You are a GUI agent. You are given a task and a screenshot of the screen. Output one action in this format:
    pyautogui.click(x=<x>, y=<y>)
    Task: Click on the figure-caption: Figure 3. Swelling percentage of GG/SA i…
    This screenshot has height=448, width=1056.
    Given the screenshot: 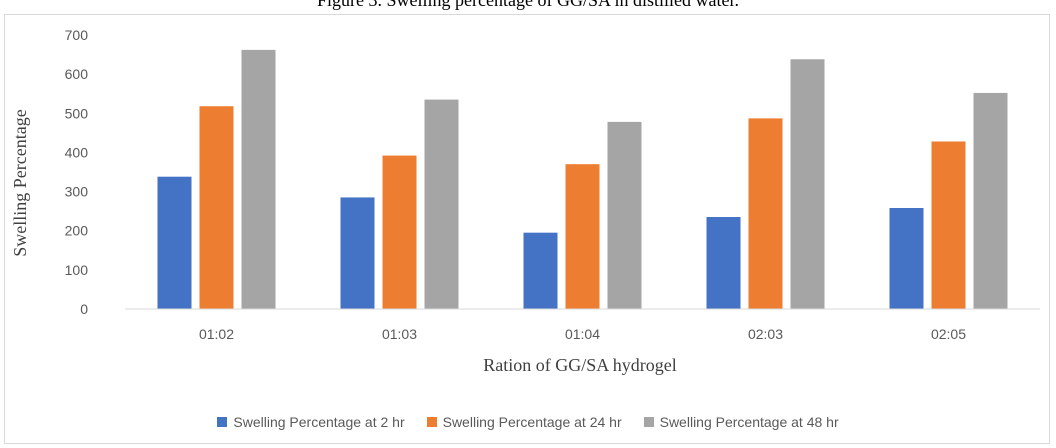 What is the action you would take?
    pyautogui.click(x=528, y=5)
    